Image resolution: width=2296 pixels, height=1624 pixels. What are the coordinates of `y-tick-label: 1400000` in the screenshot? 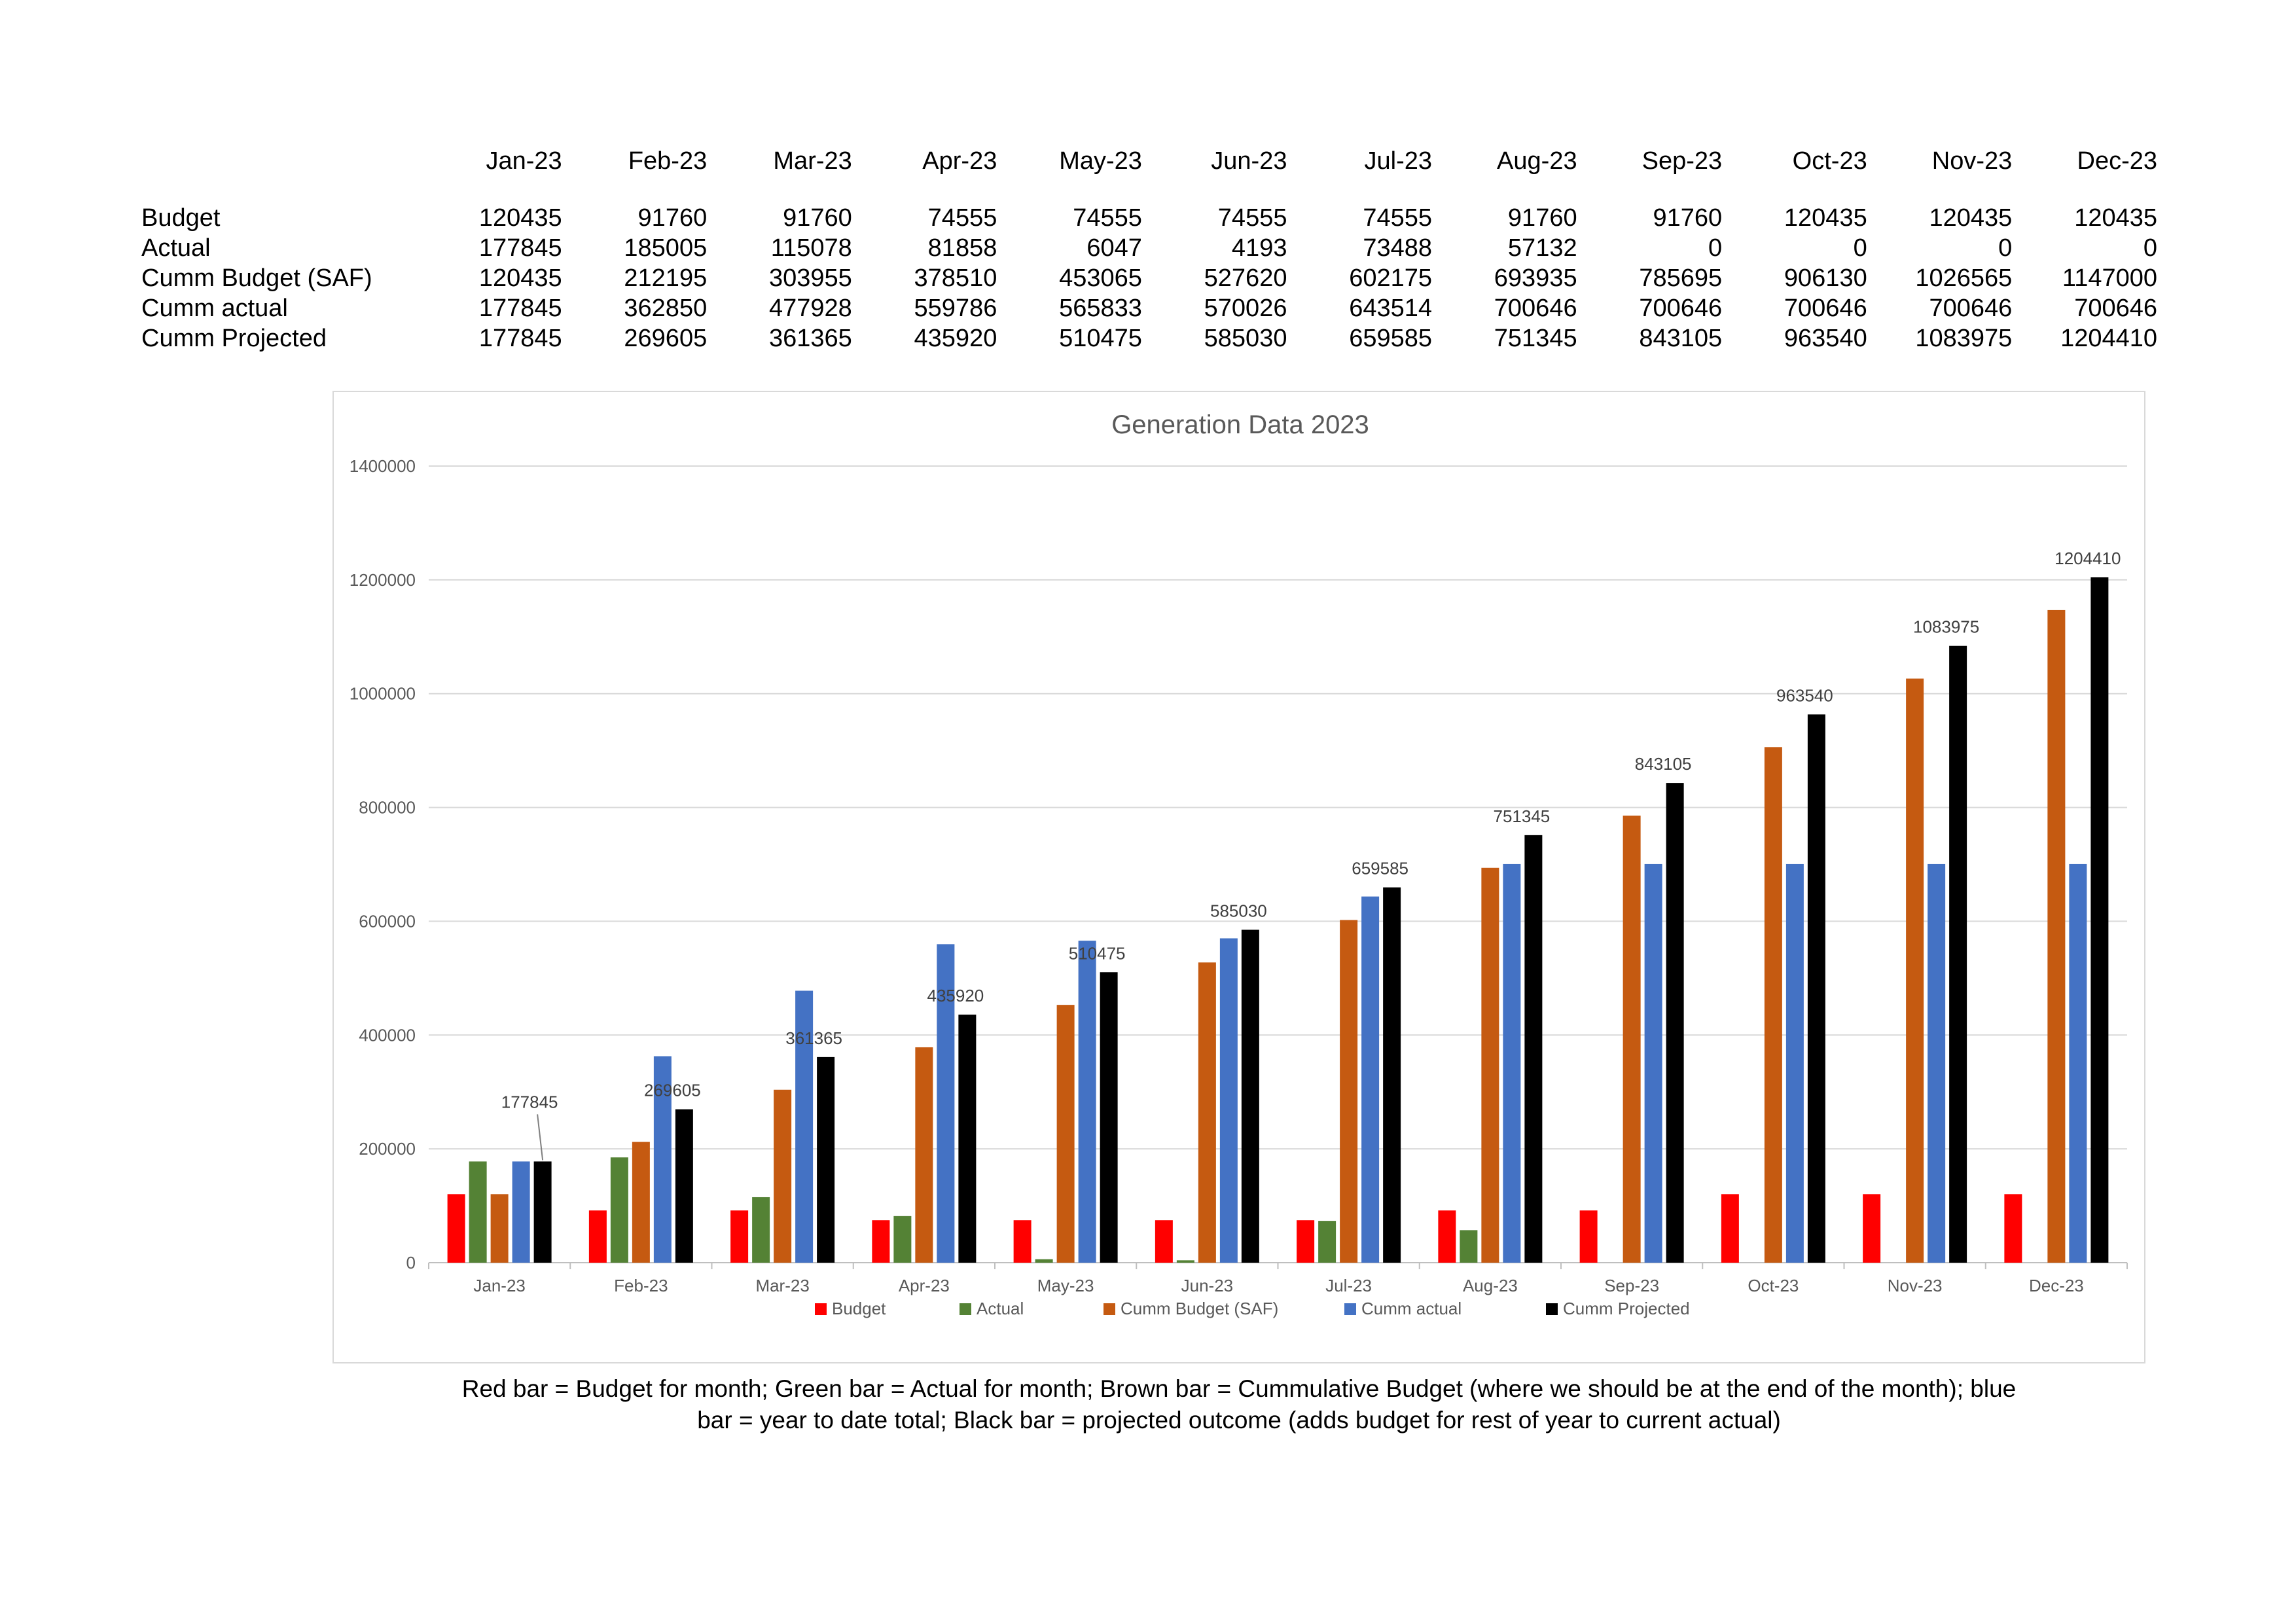 It's located at (383, 466).